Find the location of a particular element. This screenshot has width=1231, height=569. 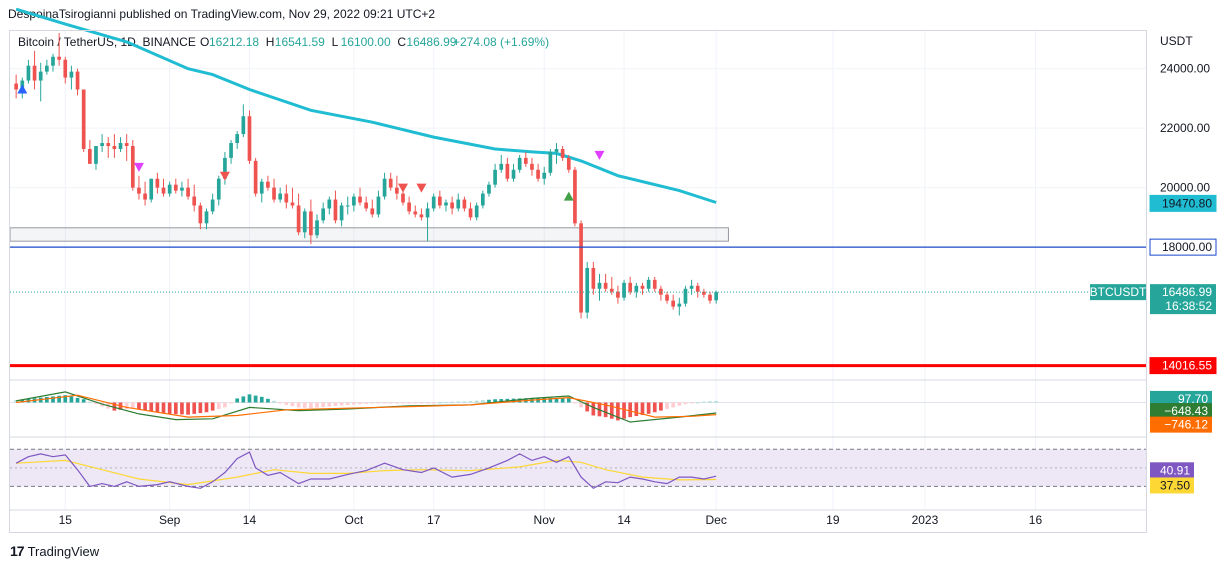

last-price-text: 16486.99 is located at coordinates (1187, 292).